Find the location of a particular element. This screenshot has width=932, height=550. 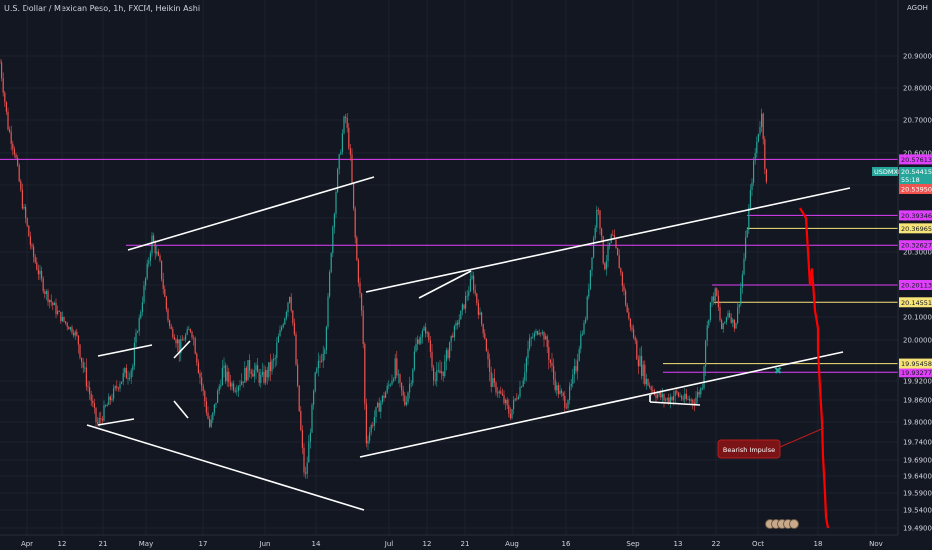

x-tick-label: 14 is located at coordinates (316, 544).